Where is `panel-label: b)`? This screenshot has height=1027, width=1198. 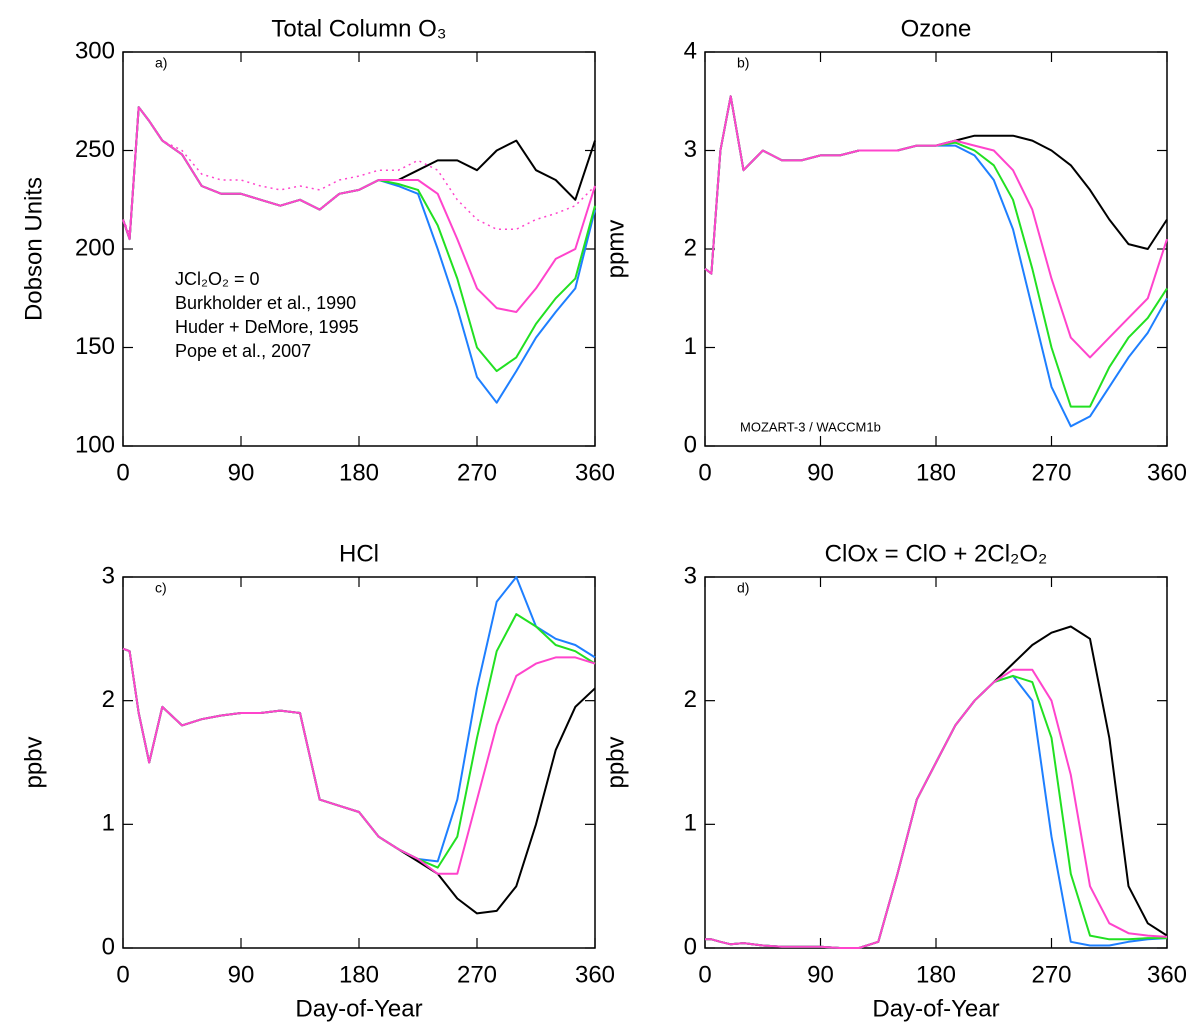
panel-label: b) is located at coordinates (743, 63).